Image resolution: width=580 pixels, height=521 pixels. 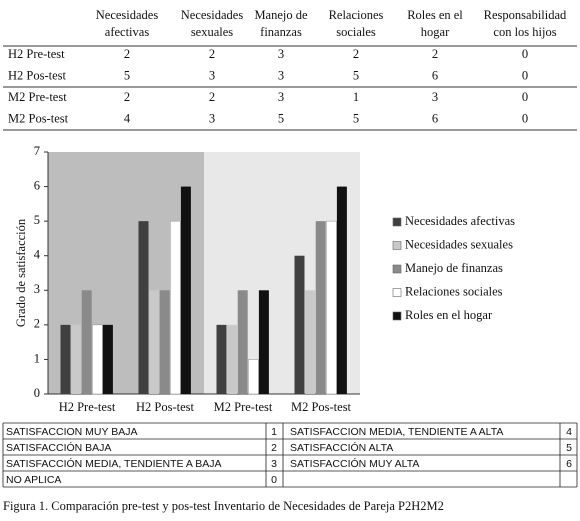 What do you see at coordinates (356, 32) in the screenshot?
I see `column-header: sociales` at bounding box center [356, 32].